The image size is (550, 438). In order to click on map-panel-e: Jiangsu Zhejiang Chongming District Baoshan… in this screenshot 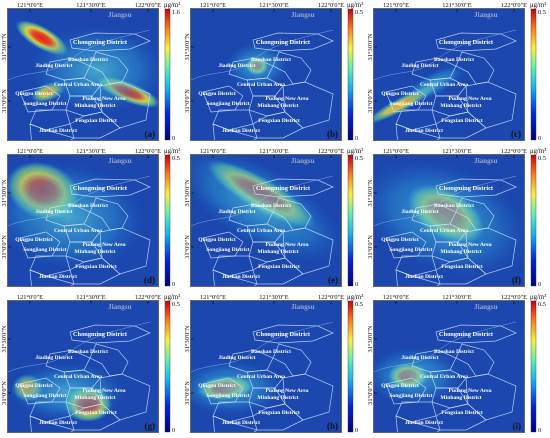, I will do `click(274, 219)`.